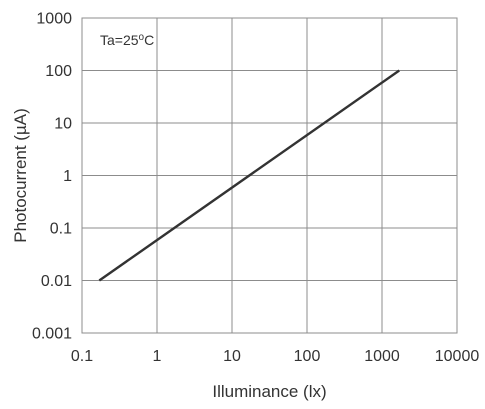 Image resolution: width=485 pixels, height=409 pixels. What do you see at coordinates (149, 40) in the screenshot?
I see `annotation-suffix: C` at bounding box center [149, 40].